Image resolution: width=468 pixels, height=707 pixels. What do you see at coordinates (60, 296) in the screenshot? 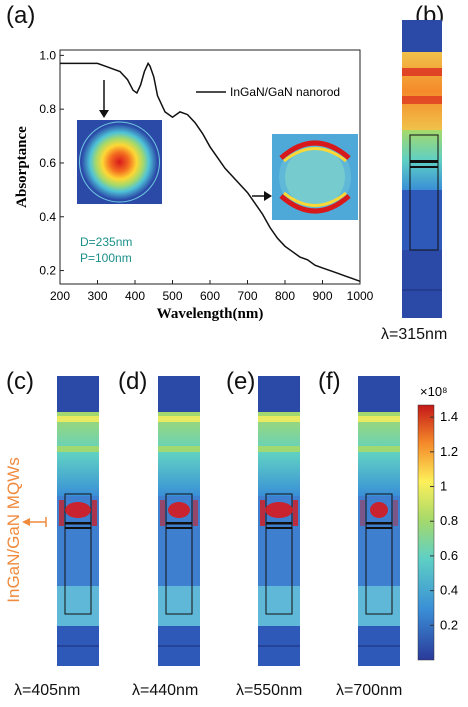
I see `x-tick-label: 200` at bounding box center [60, 296].